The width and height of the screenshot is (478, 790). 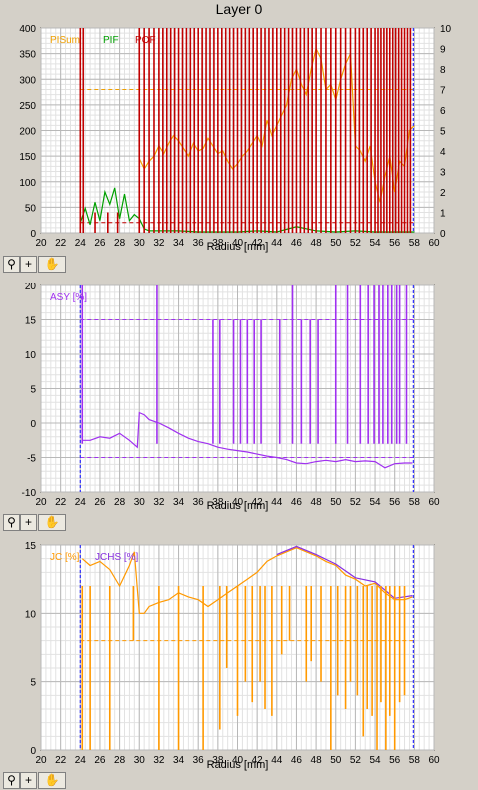 I want to click on toolbar-3: ⚲ + ✋, so click(x=34, y=780).